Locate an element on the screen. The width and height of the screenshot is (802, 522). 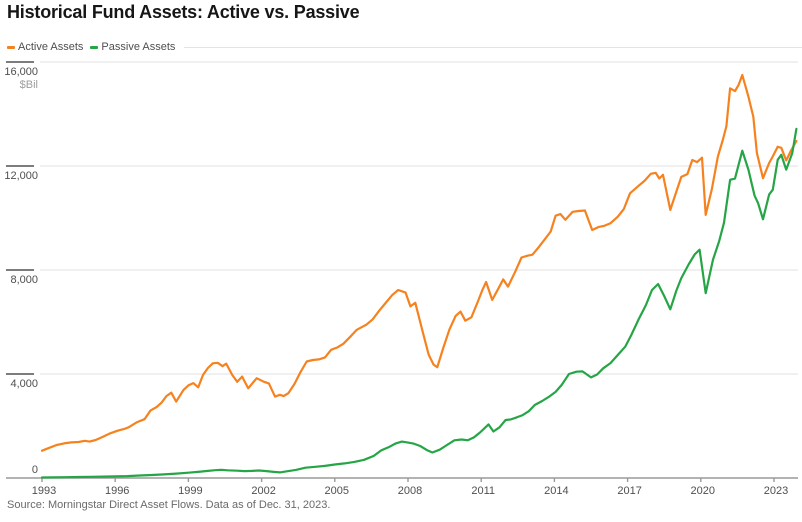
legend-label-passive: Passive Assets is located at coordinates (138, 47).